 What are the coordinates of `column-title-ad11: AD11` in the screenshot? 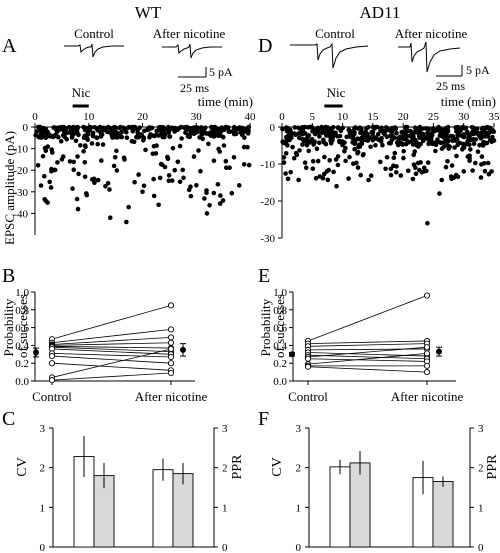 It's located at (380, 12).